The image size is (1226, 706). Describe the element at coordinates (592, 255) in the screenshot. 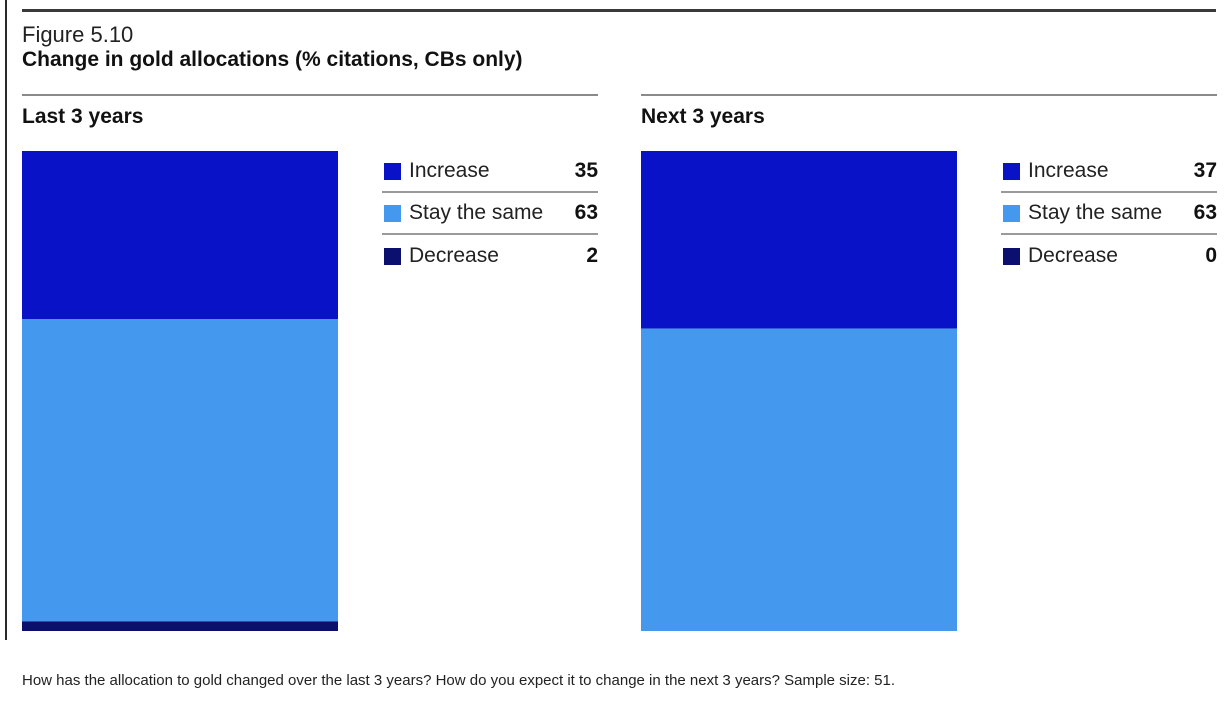

I see `legend-value: 2` at that location.